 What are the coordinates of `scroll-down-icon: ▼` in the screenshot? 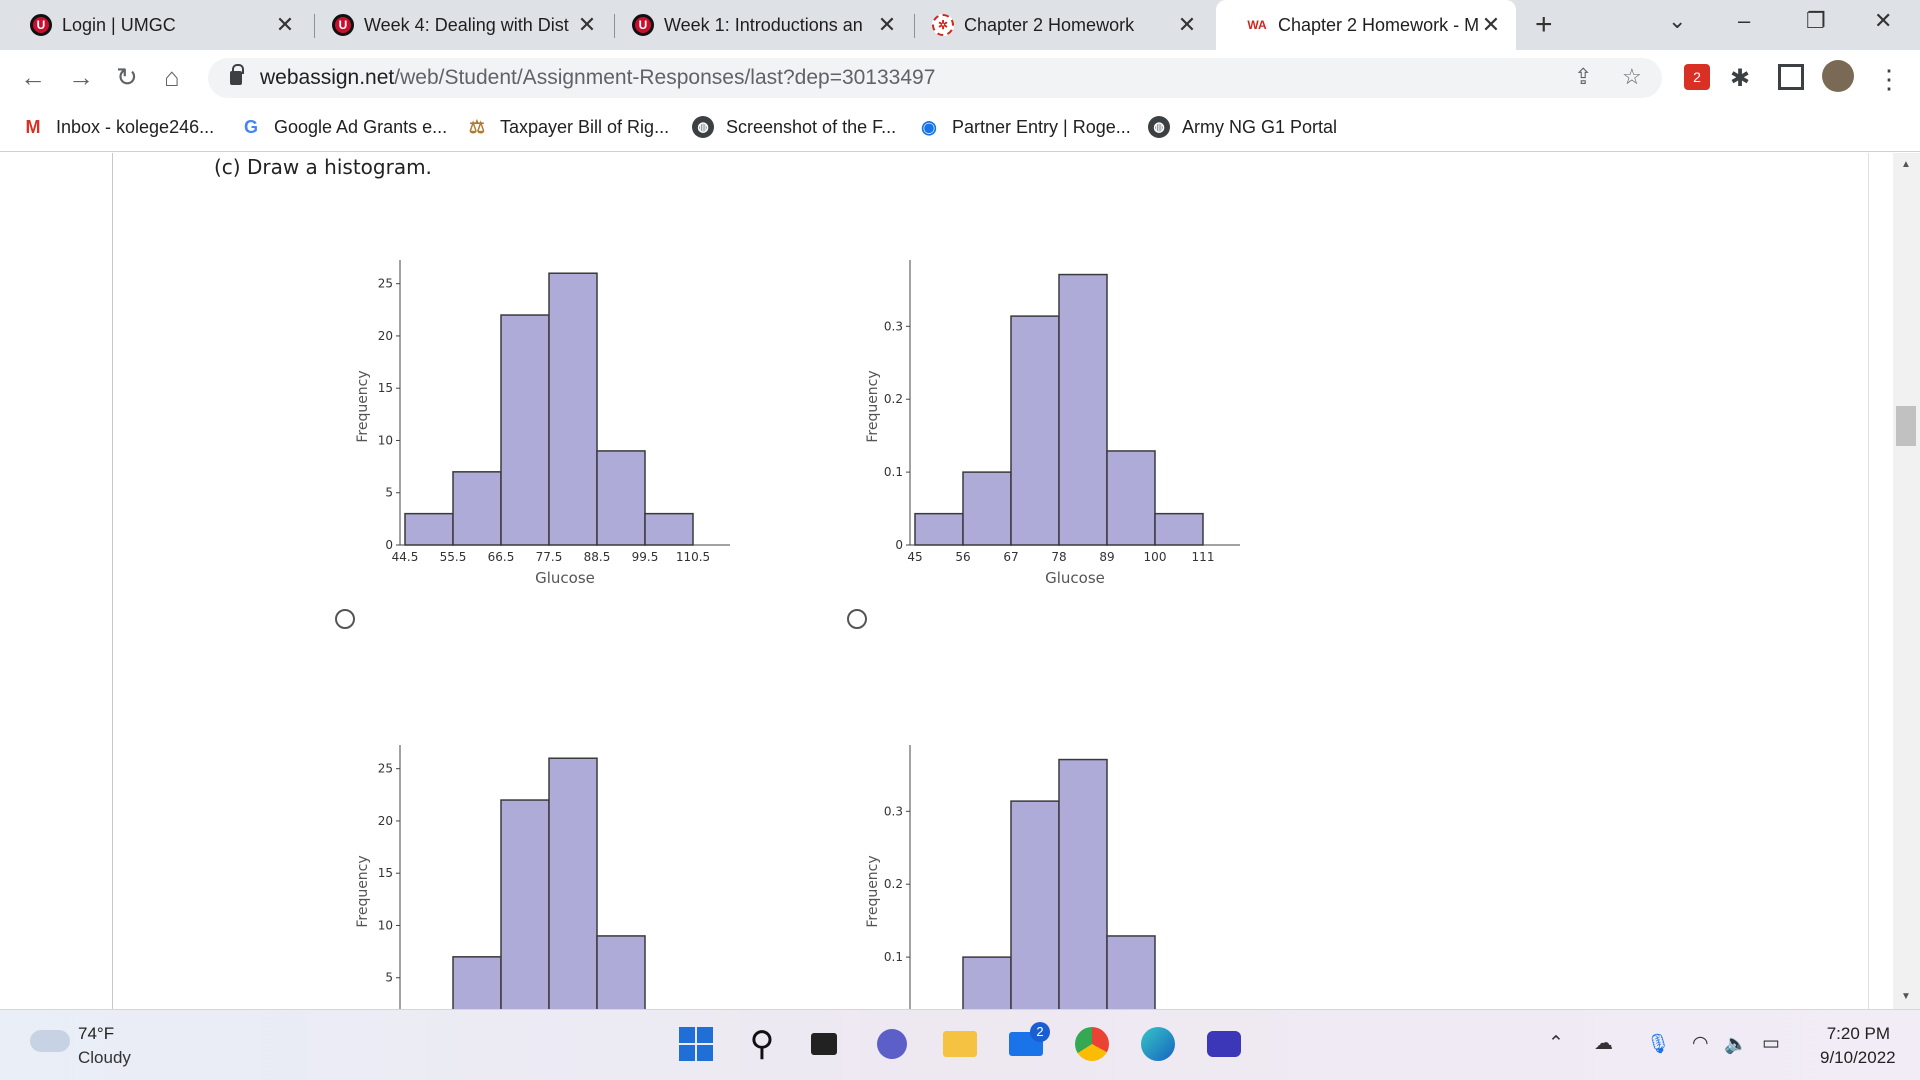 It's located at (1906, 996).